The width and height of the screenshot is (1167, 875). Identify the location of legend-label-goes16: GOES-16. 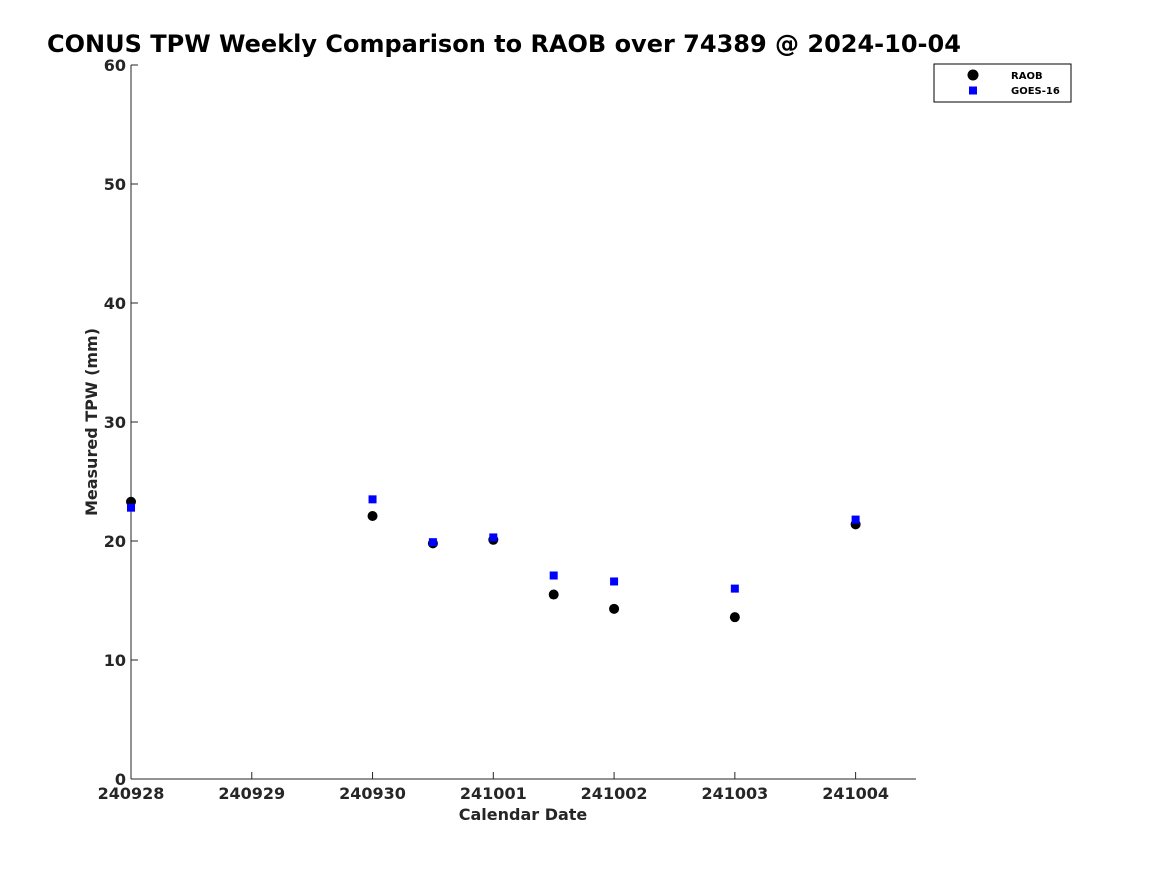
(1035, 91).